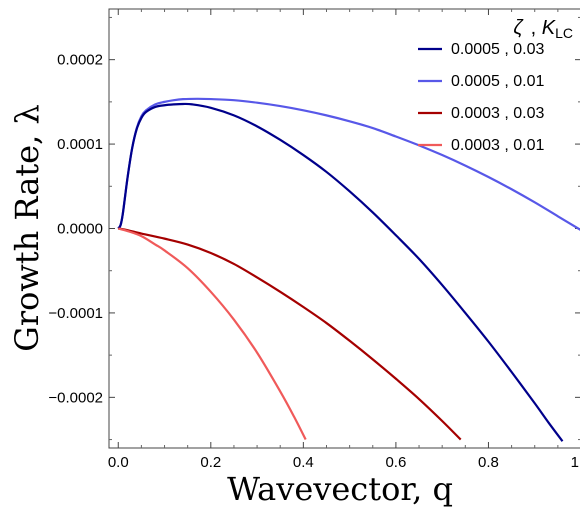  What do you see at coordinates (303, 462) in the screenshot?
I see `x-tick-label: 0.4` at bounding box center [303, 462].